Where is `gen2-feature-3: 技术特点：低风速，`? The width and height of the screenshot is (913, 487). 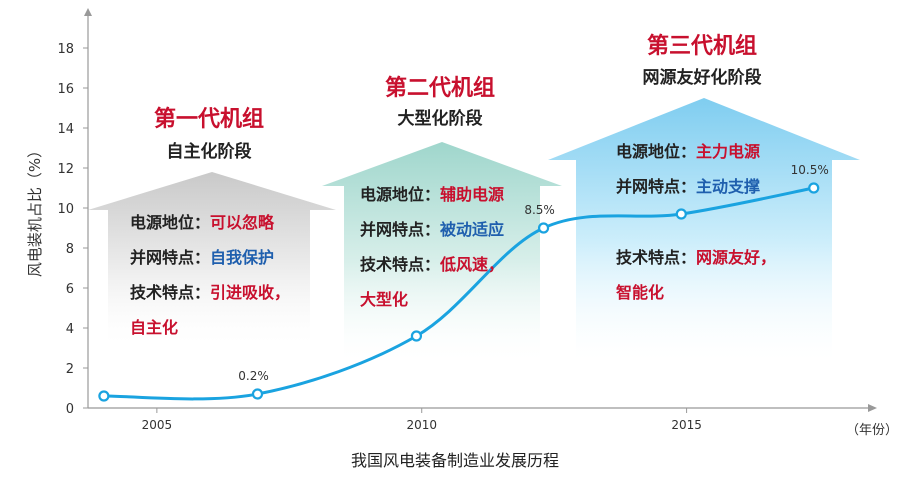
gen2-feature-3: 技术特点：低风速， is located at coordinates (432, 264).